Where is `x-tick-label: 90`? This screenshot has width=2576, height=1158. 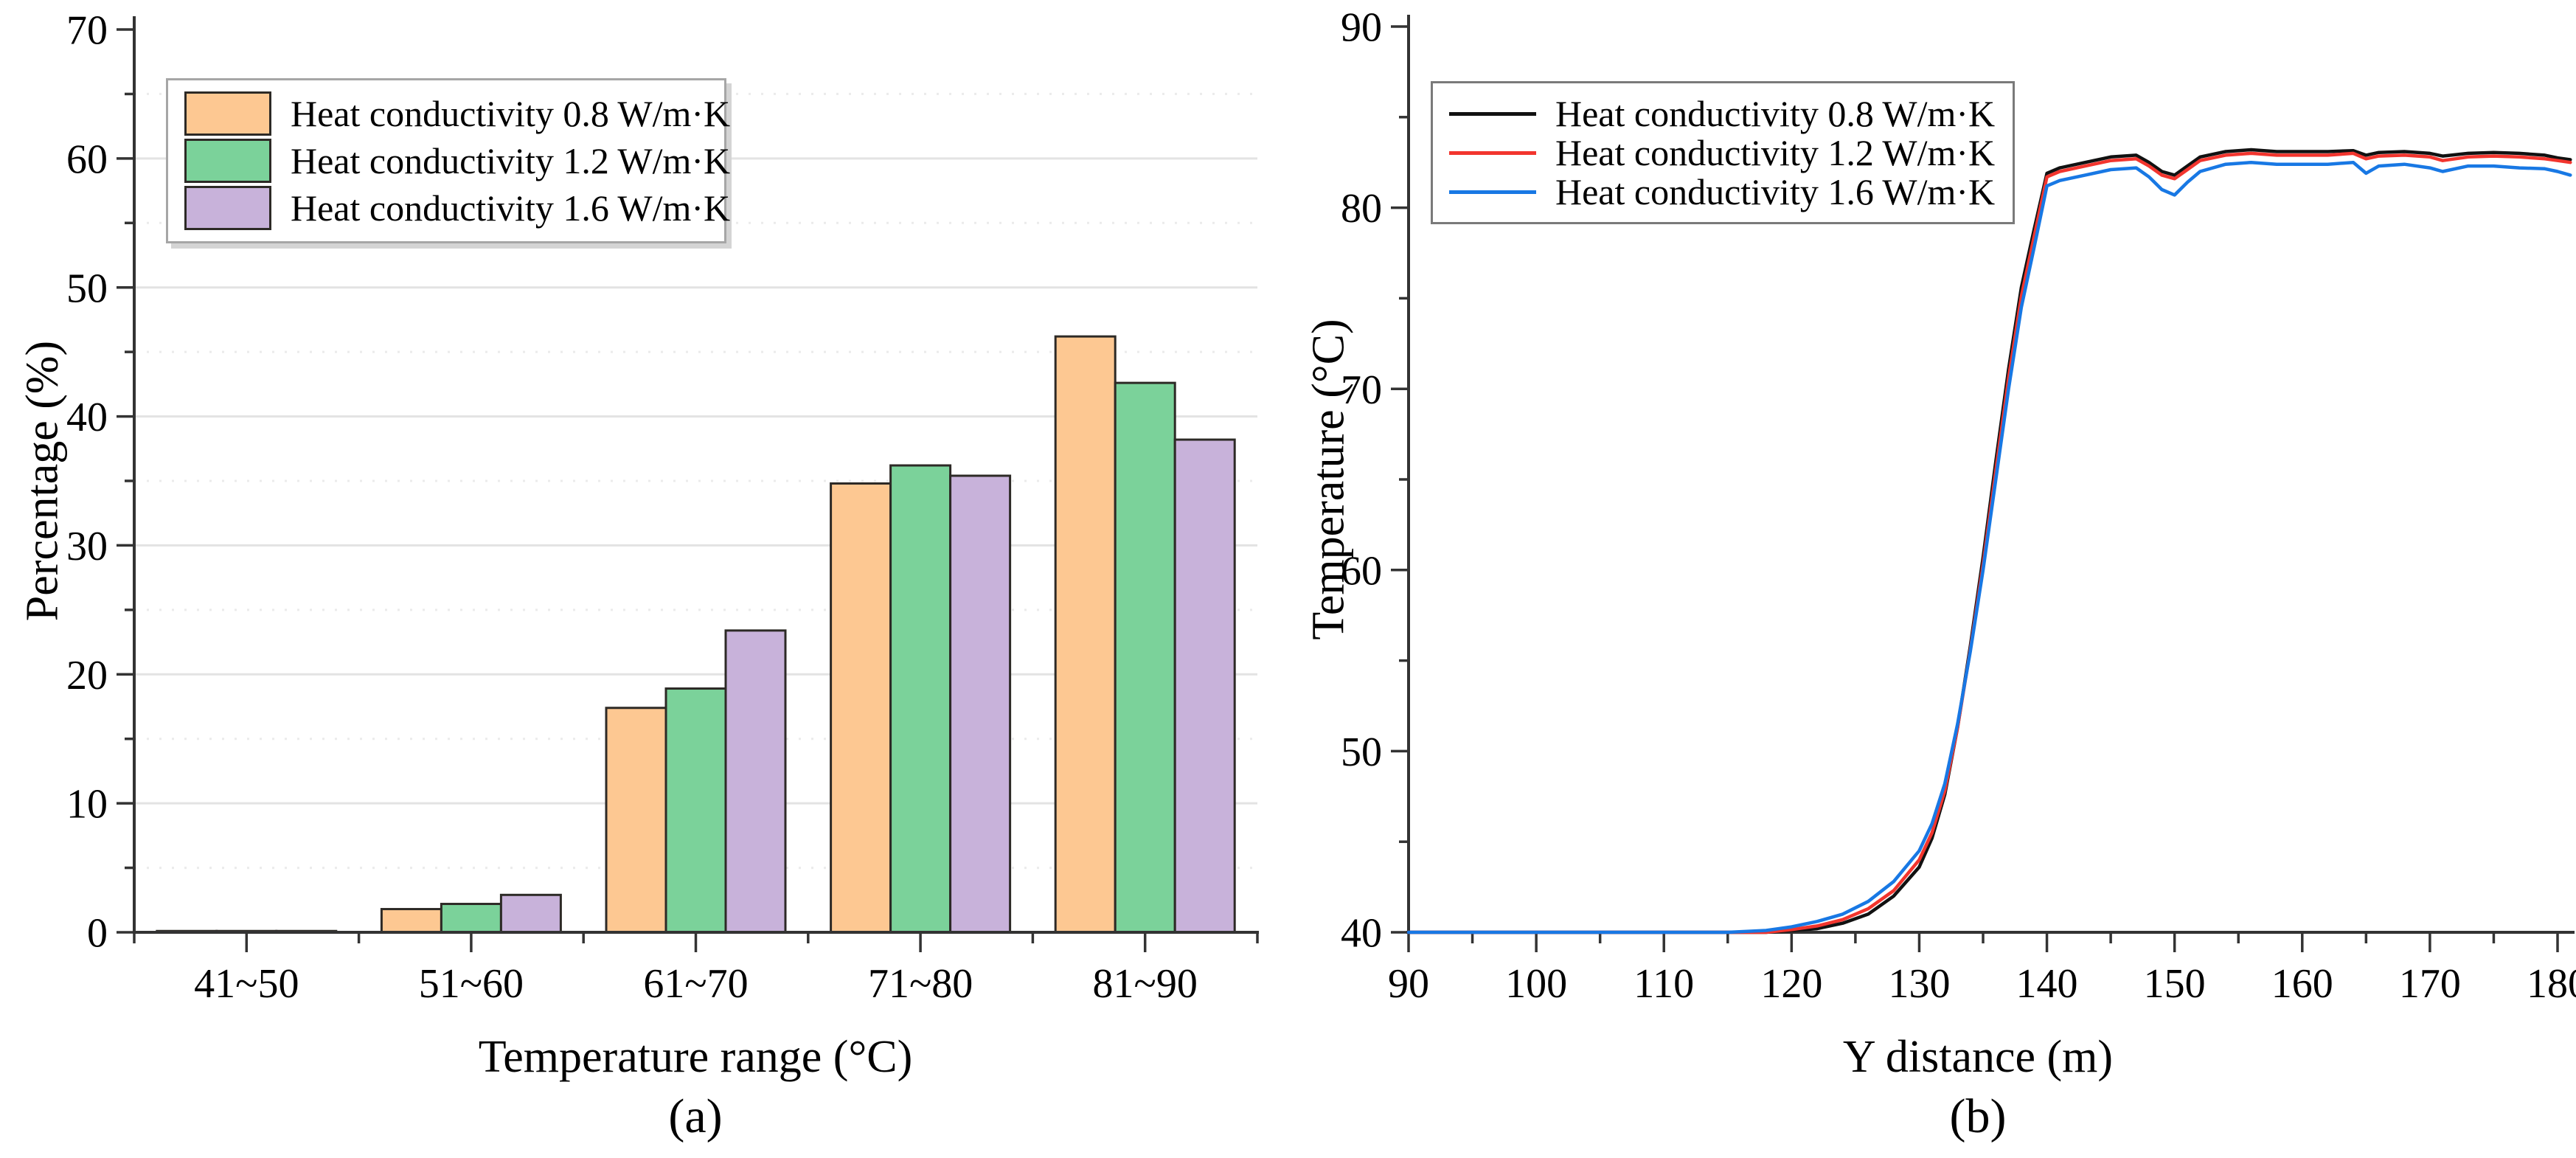 x-tick-label: 90 is located at coordinates (1408, 984).